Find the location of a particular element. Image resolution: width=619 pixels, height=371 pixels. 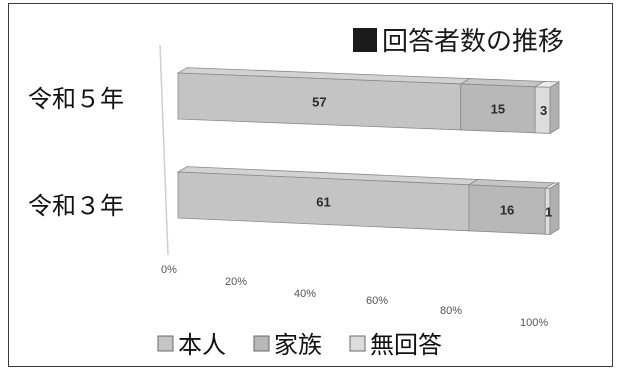

legend-label: 本人 is located at coordinates (202, 345).